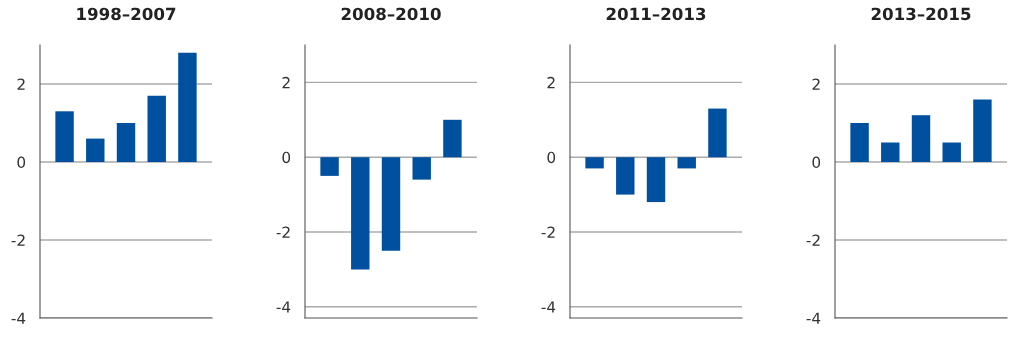 This screenshot has height=347, width=1035. Describe the element at coordinates (921, 14) in the screenshot. I see `chart-title: 2013–2015` at that location.